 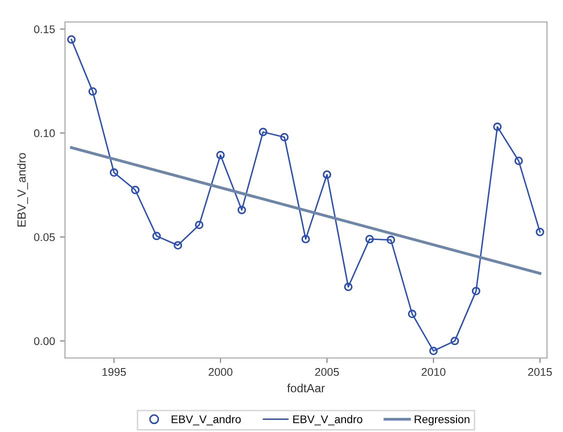 What do you see at coordinates (44, 341) in the screenshot?
I see `y-tick-label: 0.00` at bounding box center [44, 341].